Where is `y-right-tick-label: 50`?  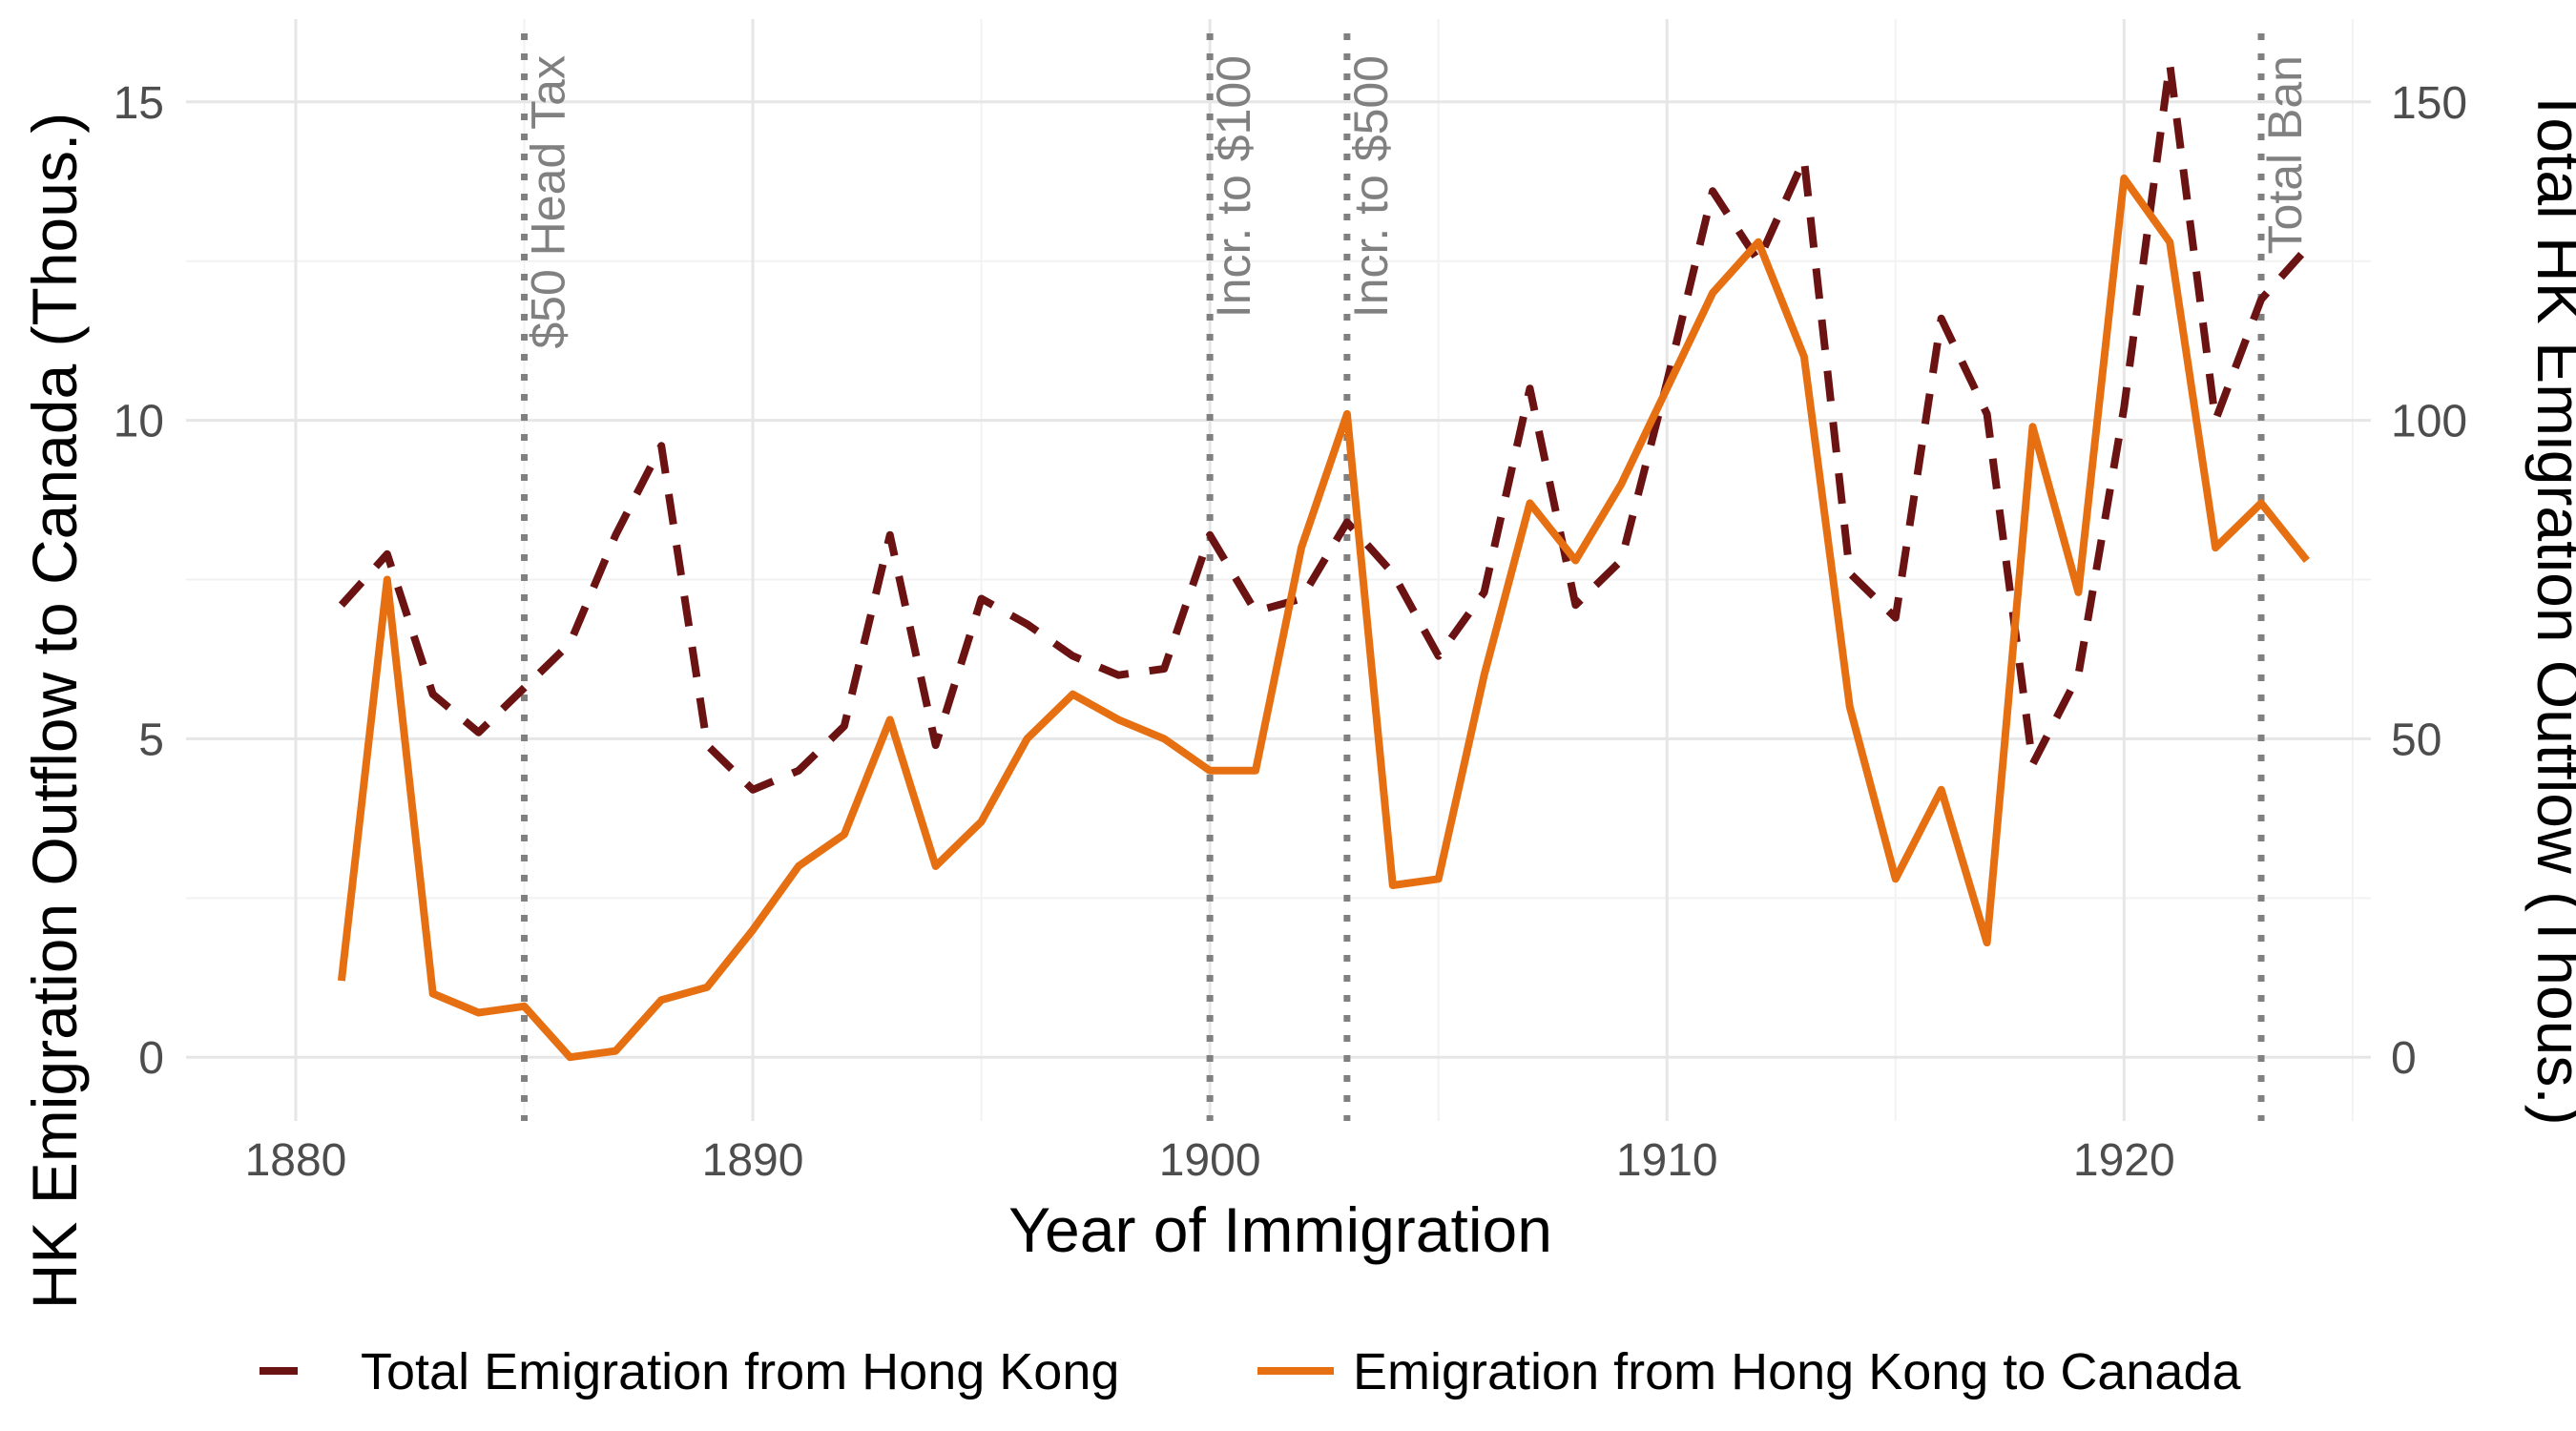
y-right-tick-label: 50 is located at coordinates (2416, 740).